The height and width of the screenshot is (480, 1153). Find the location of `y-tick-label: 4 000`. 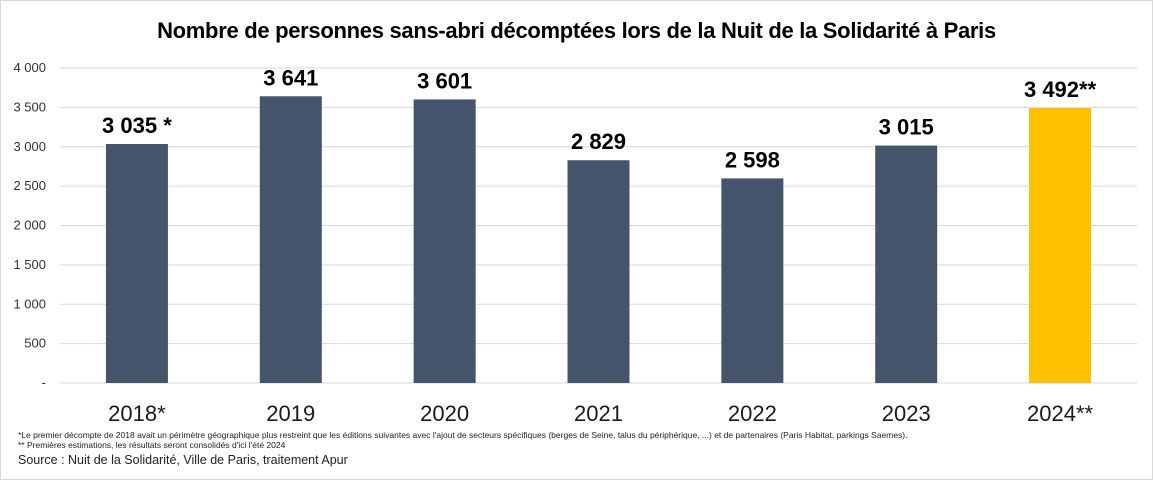

y-tick-label: 4 000 is located at coordinates (29, 67).